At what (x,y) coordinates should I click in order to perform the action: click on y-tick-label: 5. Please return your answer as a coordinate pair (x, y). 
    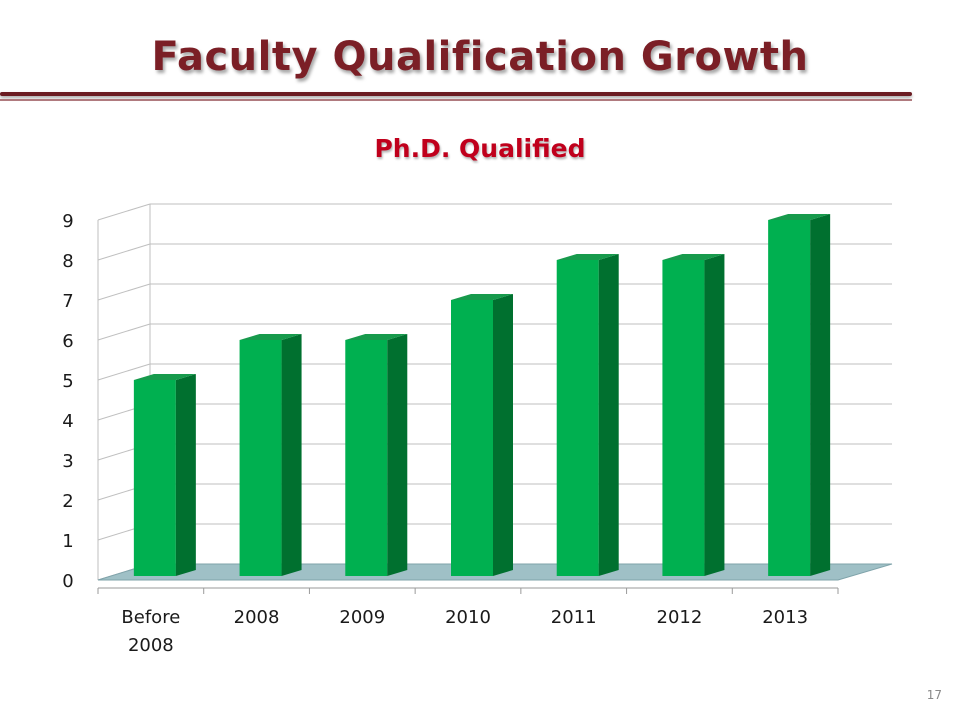
    Looking at the image, I should click on (67, 381).